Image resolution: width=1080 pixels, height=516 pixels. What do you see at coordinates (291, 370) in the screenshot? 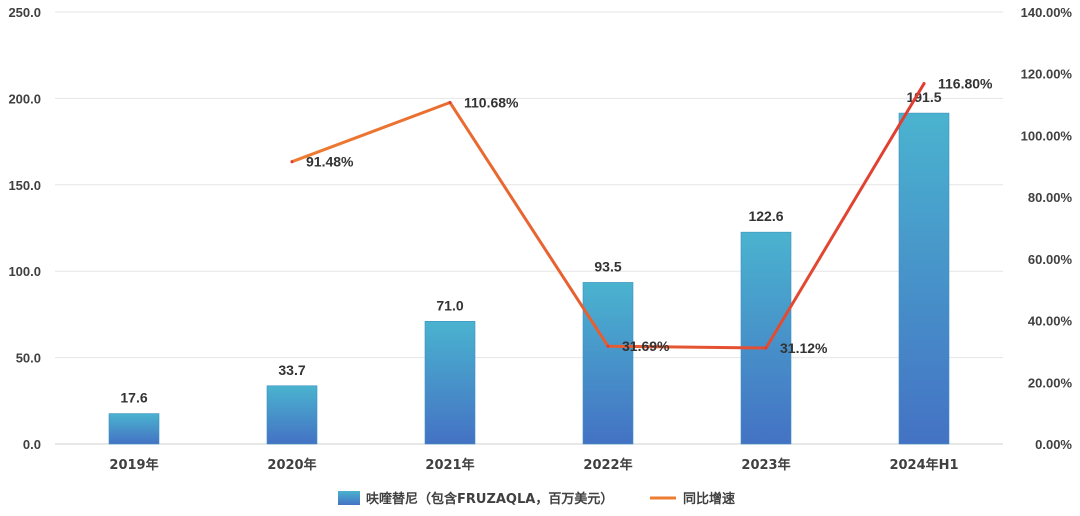
I see `bar-value-label: 33.7` at bounding box center [291, 370].